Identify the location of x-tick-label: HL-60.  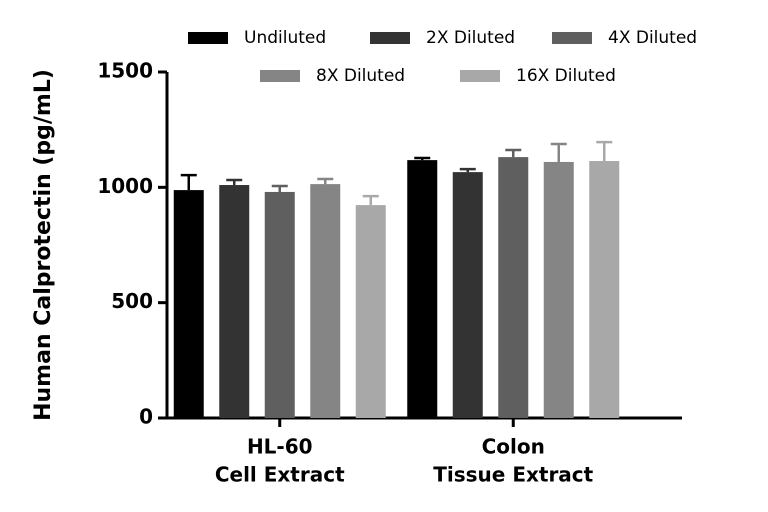
(280, 447).